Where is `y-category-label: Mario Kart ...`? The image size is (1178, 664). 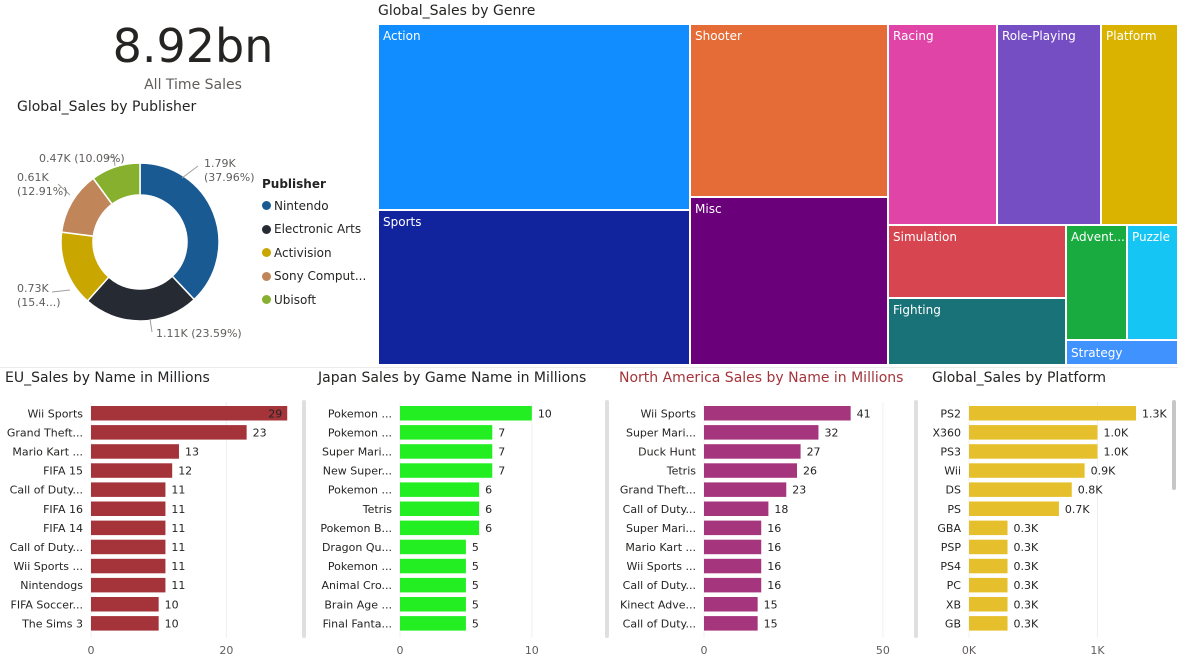 y-category-label: Mario Kart ... is located at coordinates (660, 547).